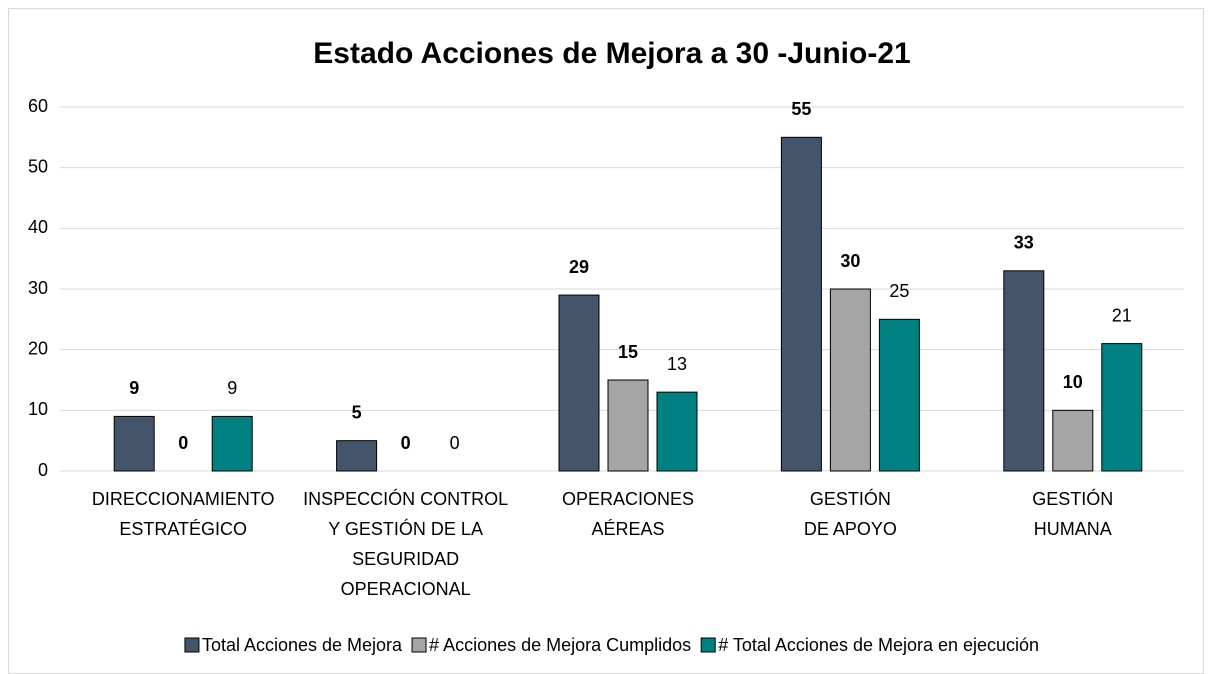 This screenshot has height=674, width=1212. Describe the element at coordinates (628, 352) in the screenshot. I see `data-label: 15` at that location.